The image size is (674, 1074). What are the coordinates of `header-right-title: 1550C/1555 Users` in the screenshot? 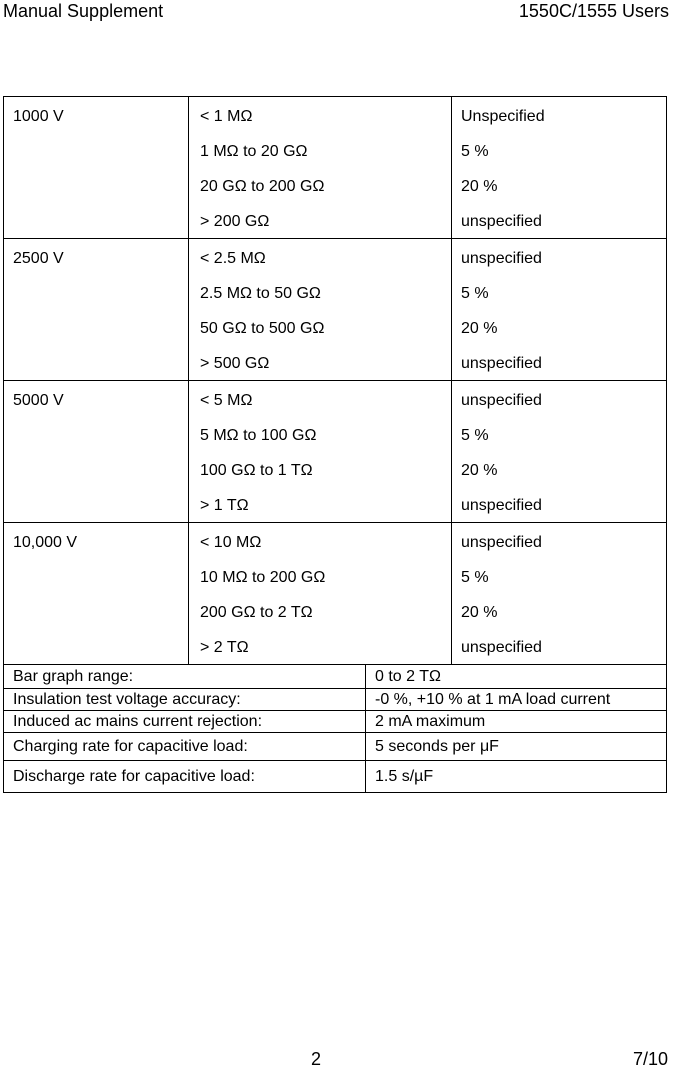 It's located at (593, 11).